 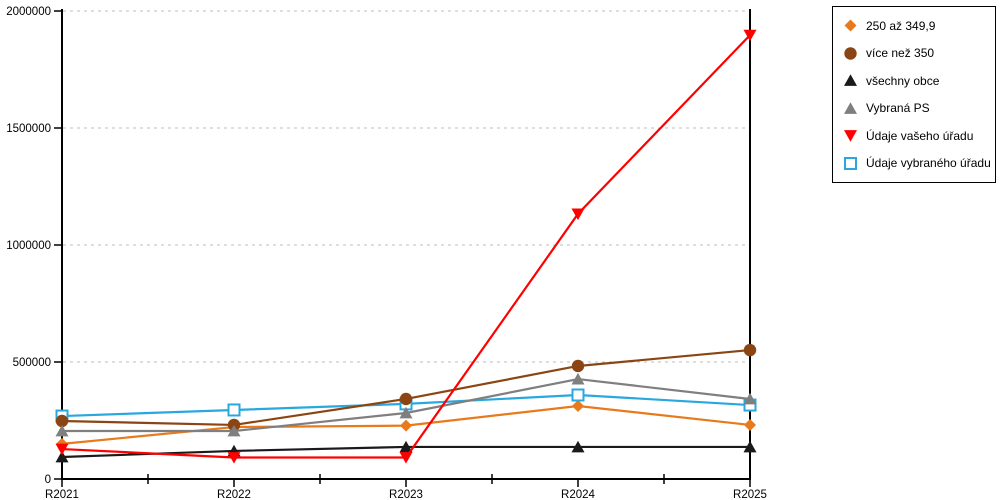 I want to click on legend-item-0: 250 až 349,9, so click(x=917, y=25).